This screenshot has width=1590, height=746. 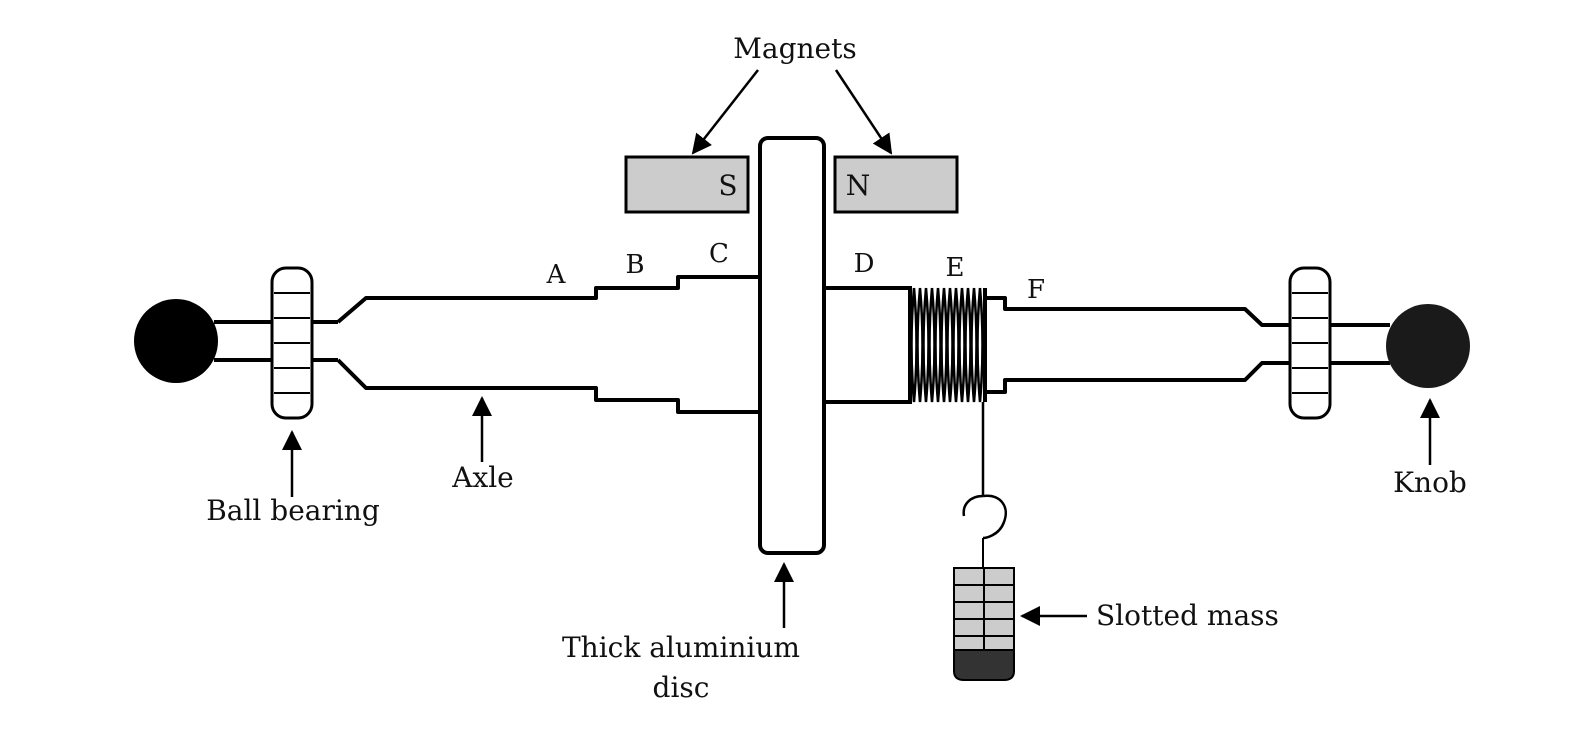 What do you see at coordinates (1187, 615) in the screenshot?
I see `slotted-mass-label: Slotted mass` at bounding box center [1187, 615].